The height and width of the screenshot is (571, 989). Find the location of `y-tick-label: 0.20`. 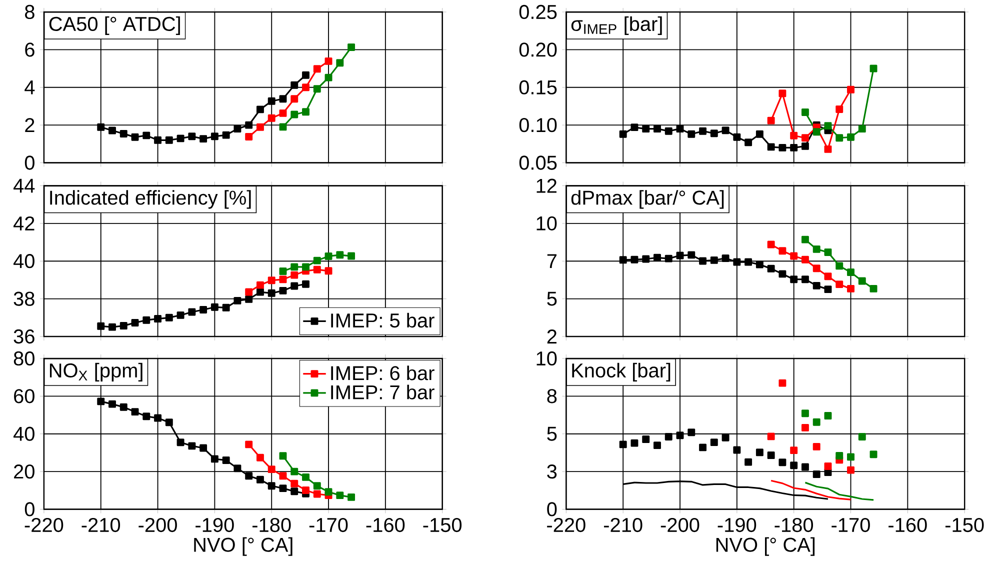

y-tick-label: 0.20 is located at coordinates (538, 49).